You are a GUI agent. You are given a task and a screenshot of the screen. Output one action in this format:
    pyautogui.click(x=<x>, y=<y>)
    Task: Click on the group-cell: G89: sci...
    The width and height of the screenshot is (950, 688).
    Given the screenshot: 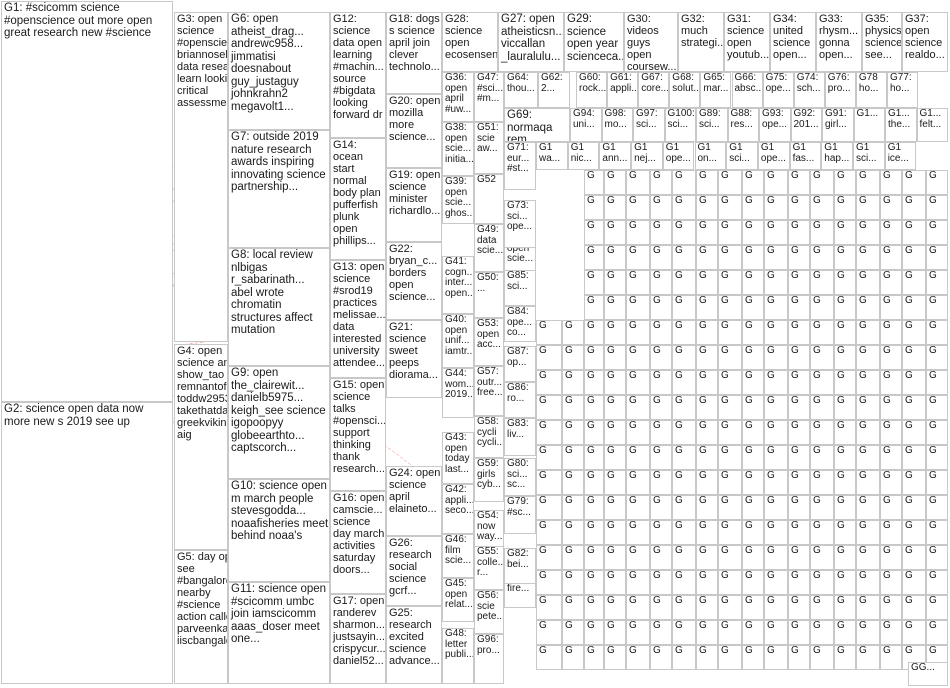 What is the action you would take?
    pyautogui.click(x=712, y=125)
    